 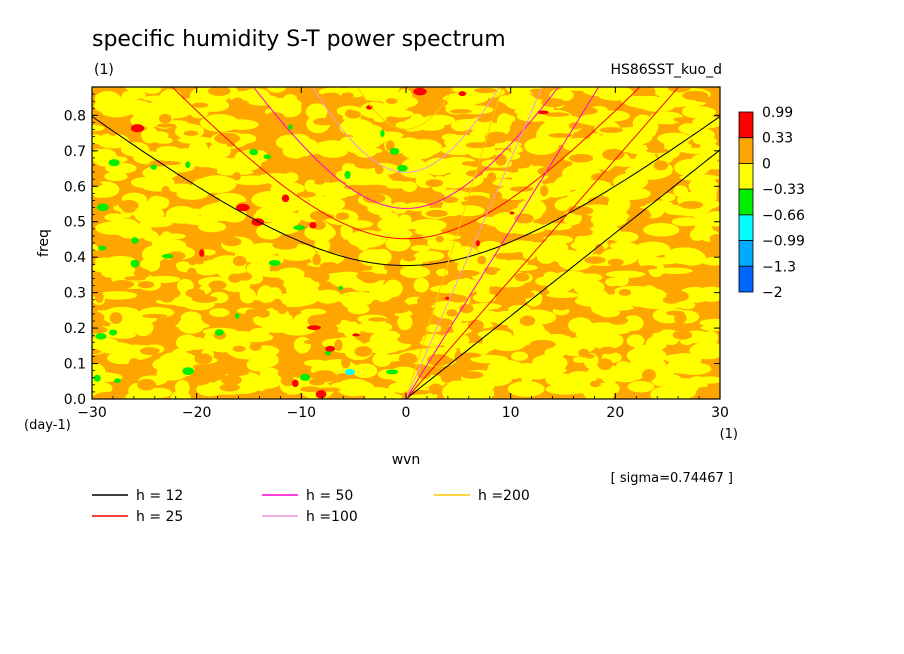 What do you see at coordinates (504, 496) in the screenshot?
I see `legend-label: h =200` at bounding box center [504, 496].